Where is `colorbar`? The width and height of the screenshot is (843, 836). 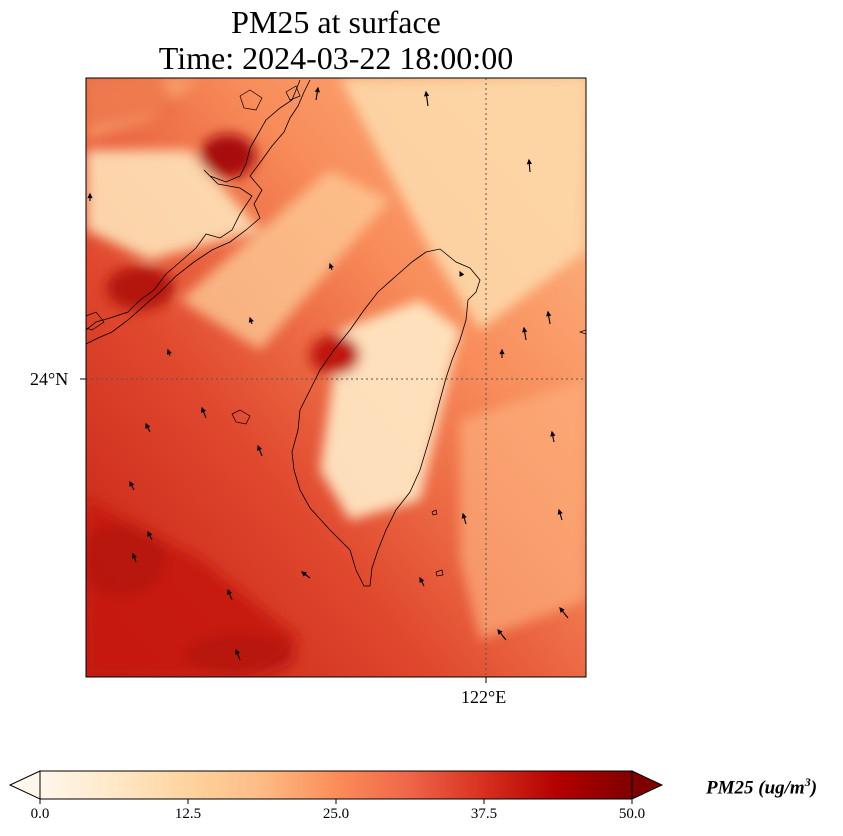
colorbar is located at coordinates (336, 787).